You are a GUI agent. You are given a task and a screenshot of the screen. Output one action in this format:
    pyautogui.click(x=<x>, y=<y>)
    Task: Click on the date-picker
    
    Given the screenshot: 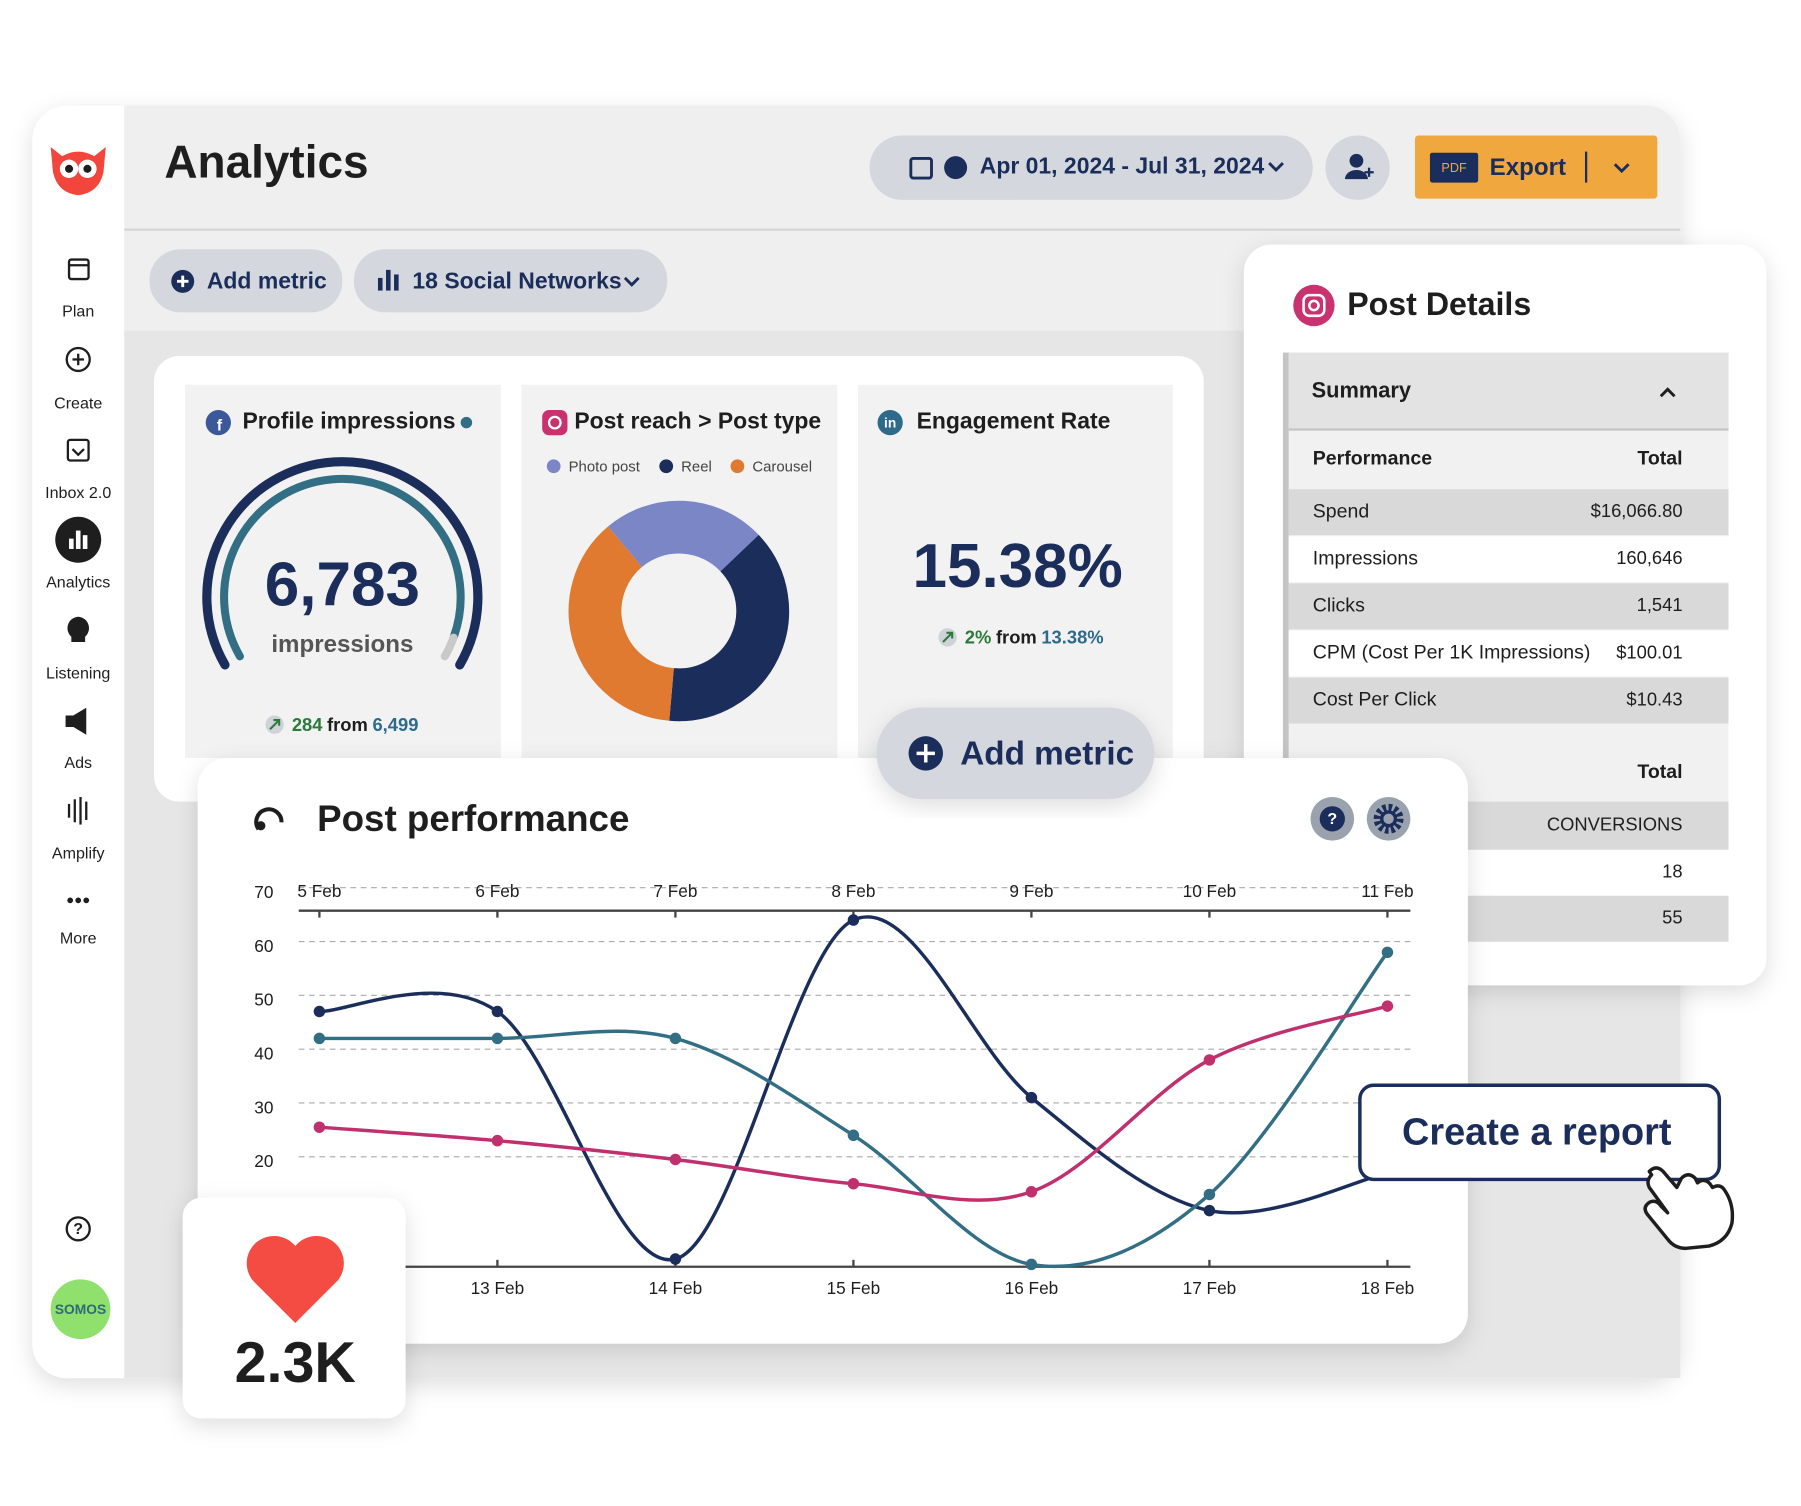 What is the action you would take?
    pyautogui.click(x=1091, y=167)
    